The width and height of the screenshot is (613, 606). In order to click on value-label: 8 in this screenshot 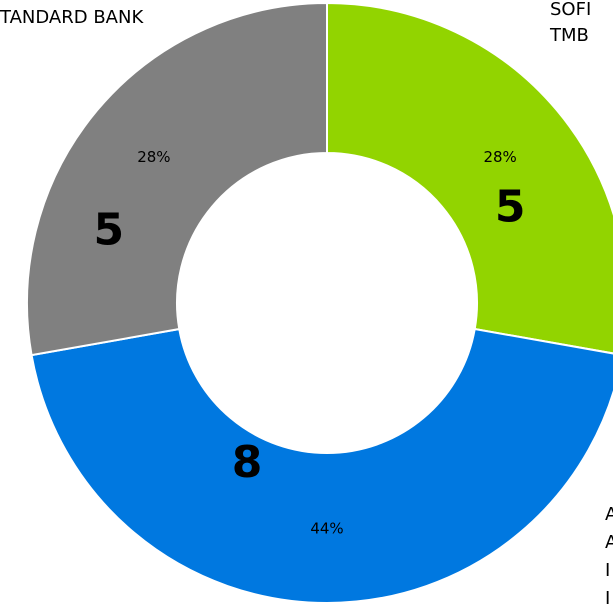, I will do `click(247, 462)`.